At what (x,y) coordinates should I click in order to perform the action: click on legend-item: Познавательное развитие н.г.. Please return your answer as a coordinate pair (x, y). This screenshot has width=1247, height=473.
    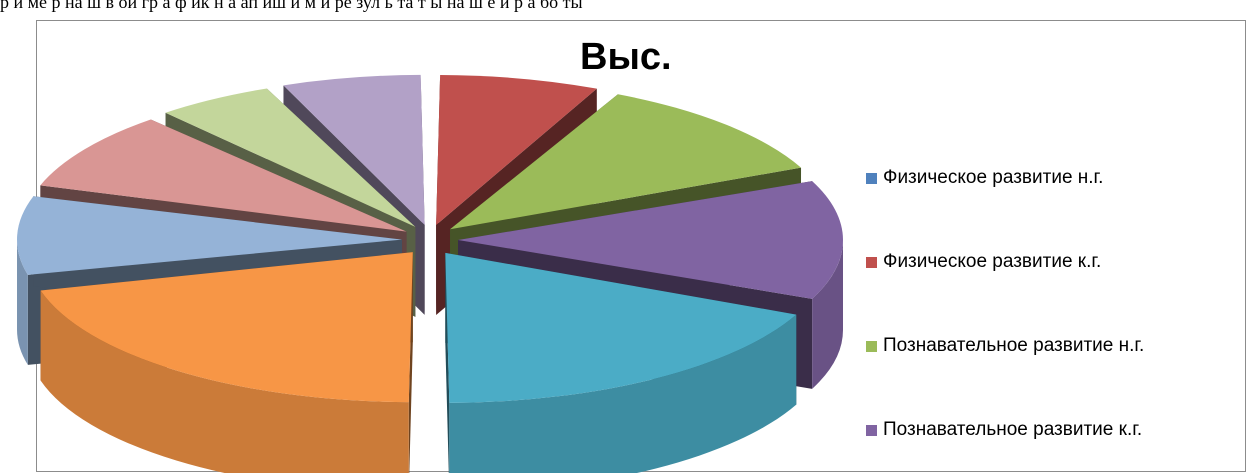
    Looking at the image, I should click on (1051, 346).